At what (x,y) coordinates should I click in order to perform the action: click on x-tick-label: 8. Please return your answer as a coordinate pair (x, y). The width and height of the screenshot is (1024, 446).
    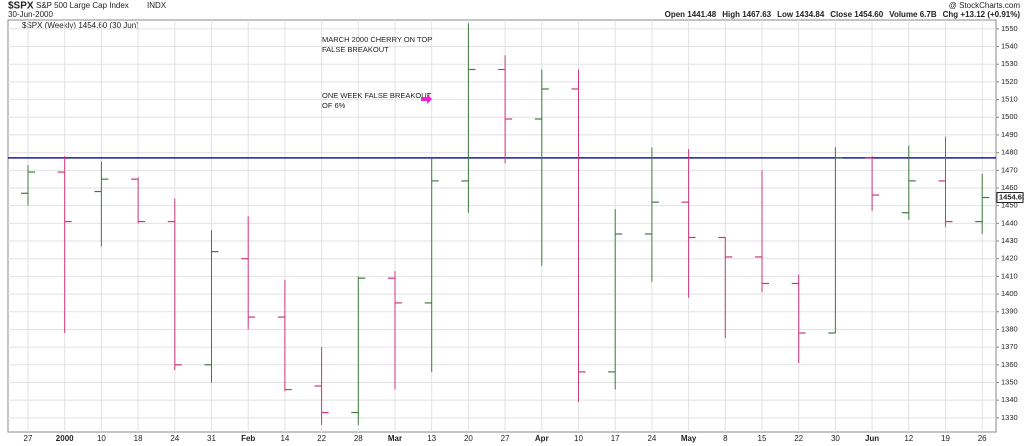
    Looking at the image, I should click on (725, 438).